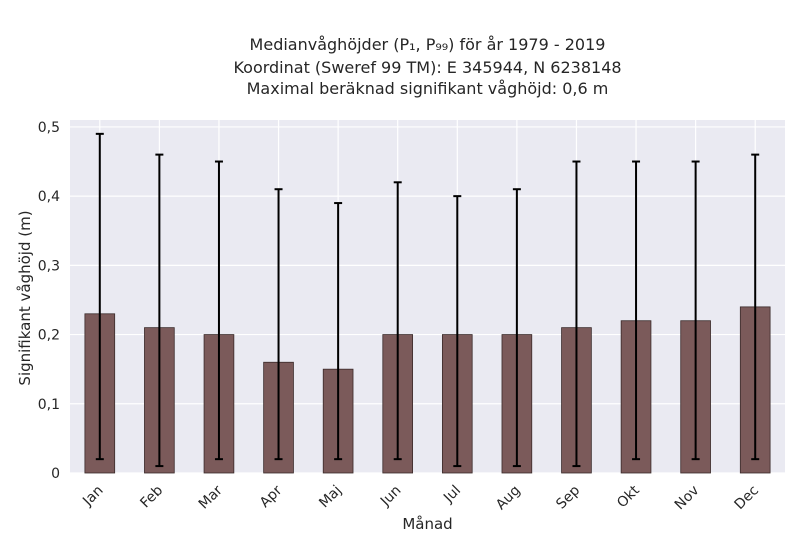  What do you see at coordinates (452, 495) in the screenshot?
I see `x-tick-label: Jul` at bounding box center [452, 495].